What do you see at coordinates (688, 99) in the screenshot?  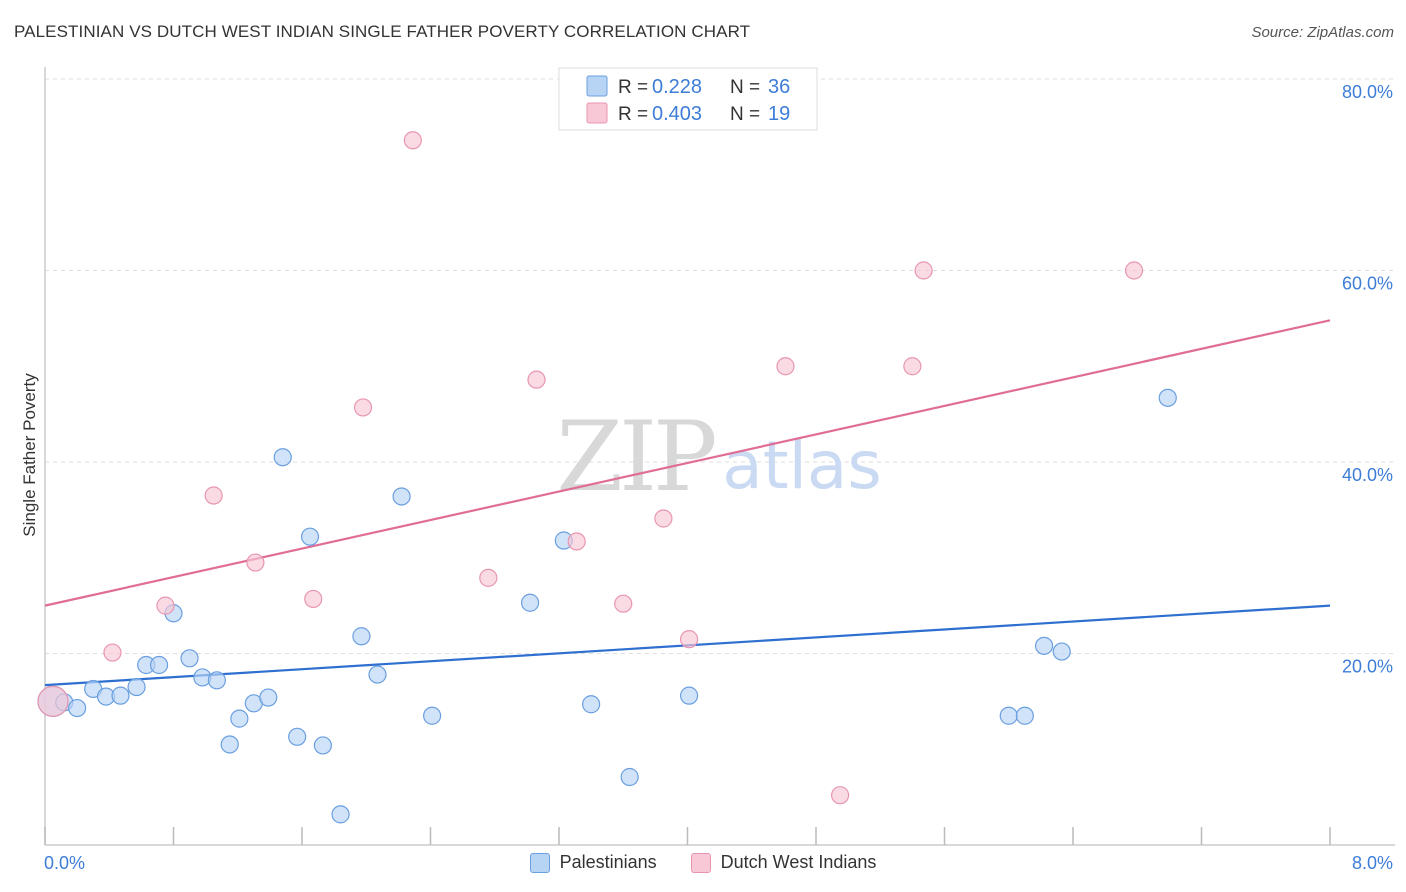 I see `stats-legend: R = 0.228 N = 36 R = 0.403 N = 19` at bounding box center [688, 99].